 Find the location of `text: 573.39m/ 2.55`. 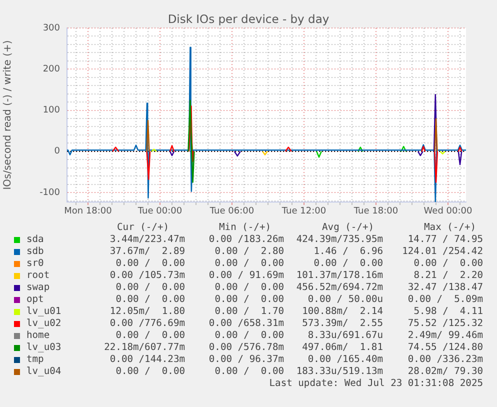

text: 573.39m/ 2.55 is located at coordinates (342, 324).